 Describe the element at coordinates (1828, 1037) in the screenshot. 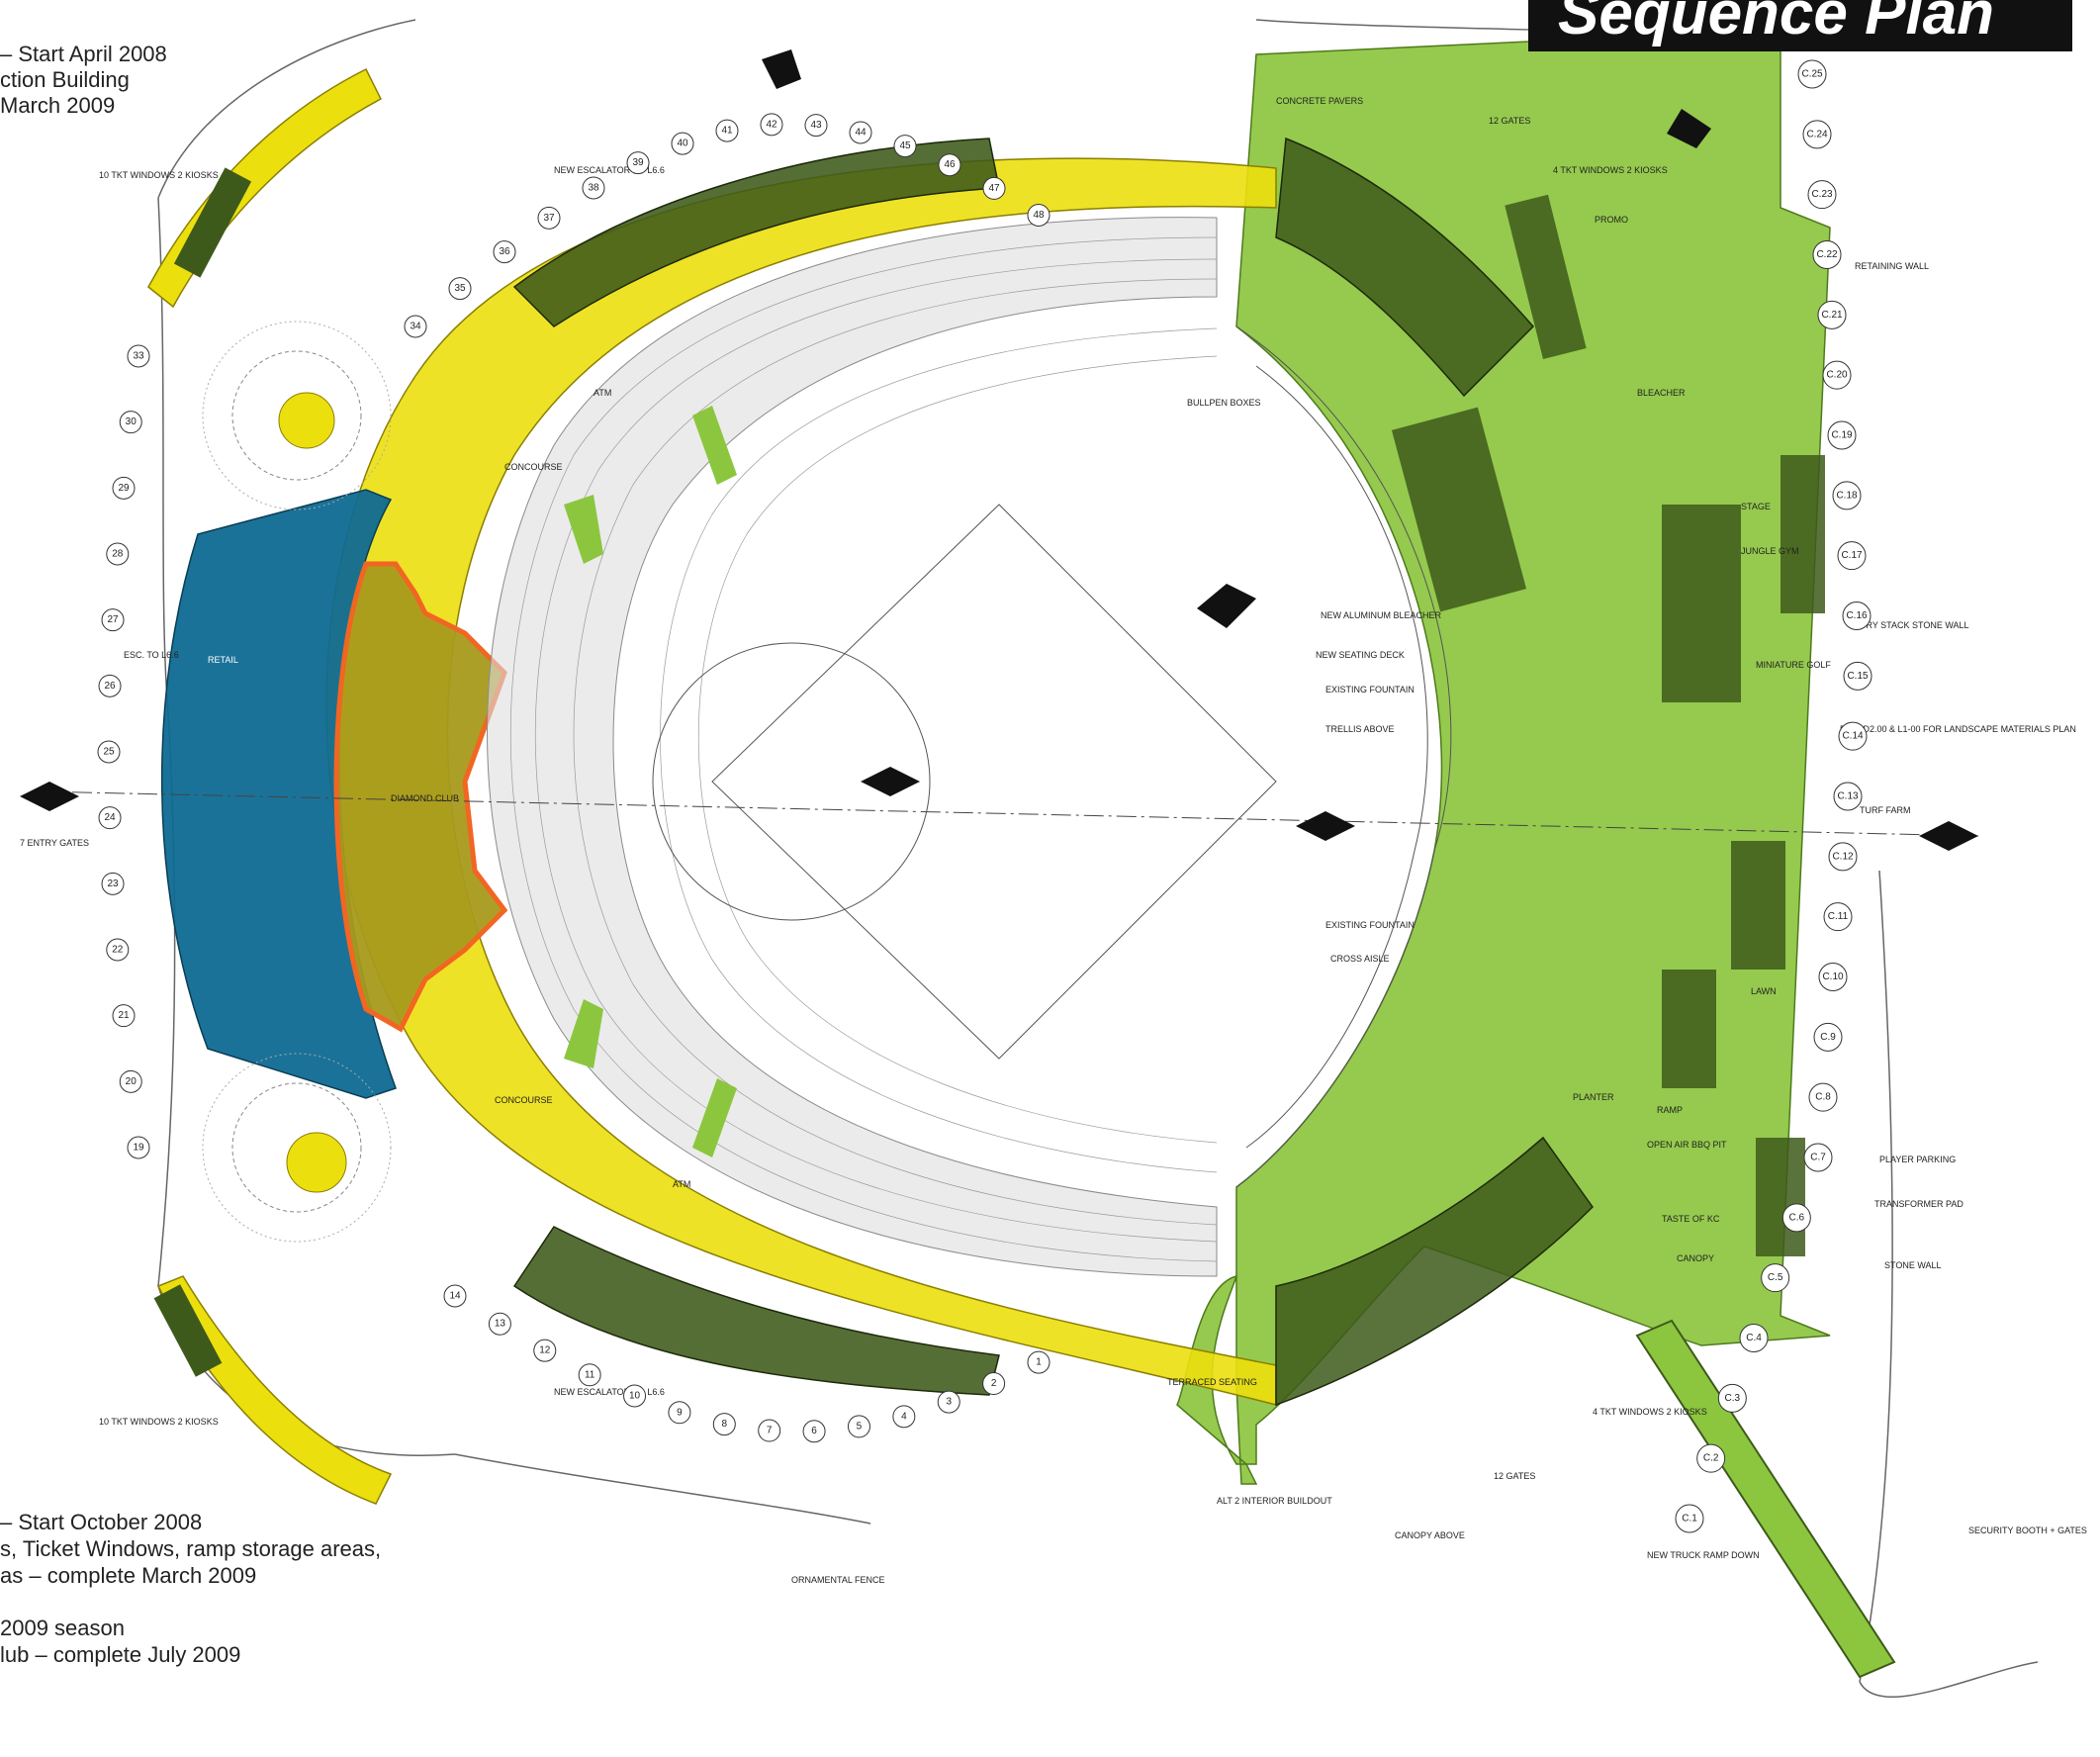

I see `svg-text: C.9` at that location.